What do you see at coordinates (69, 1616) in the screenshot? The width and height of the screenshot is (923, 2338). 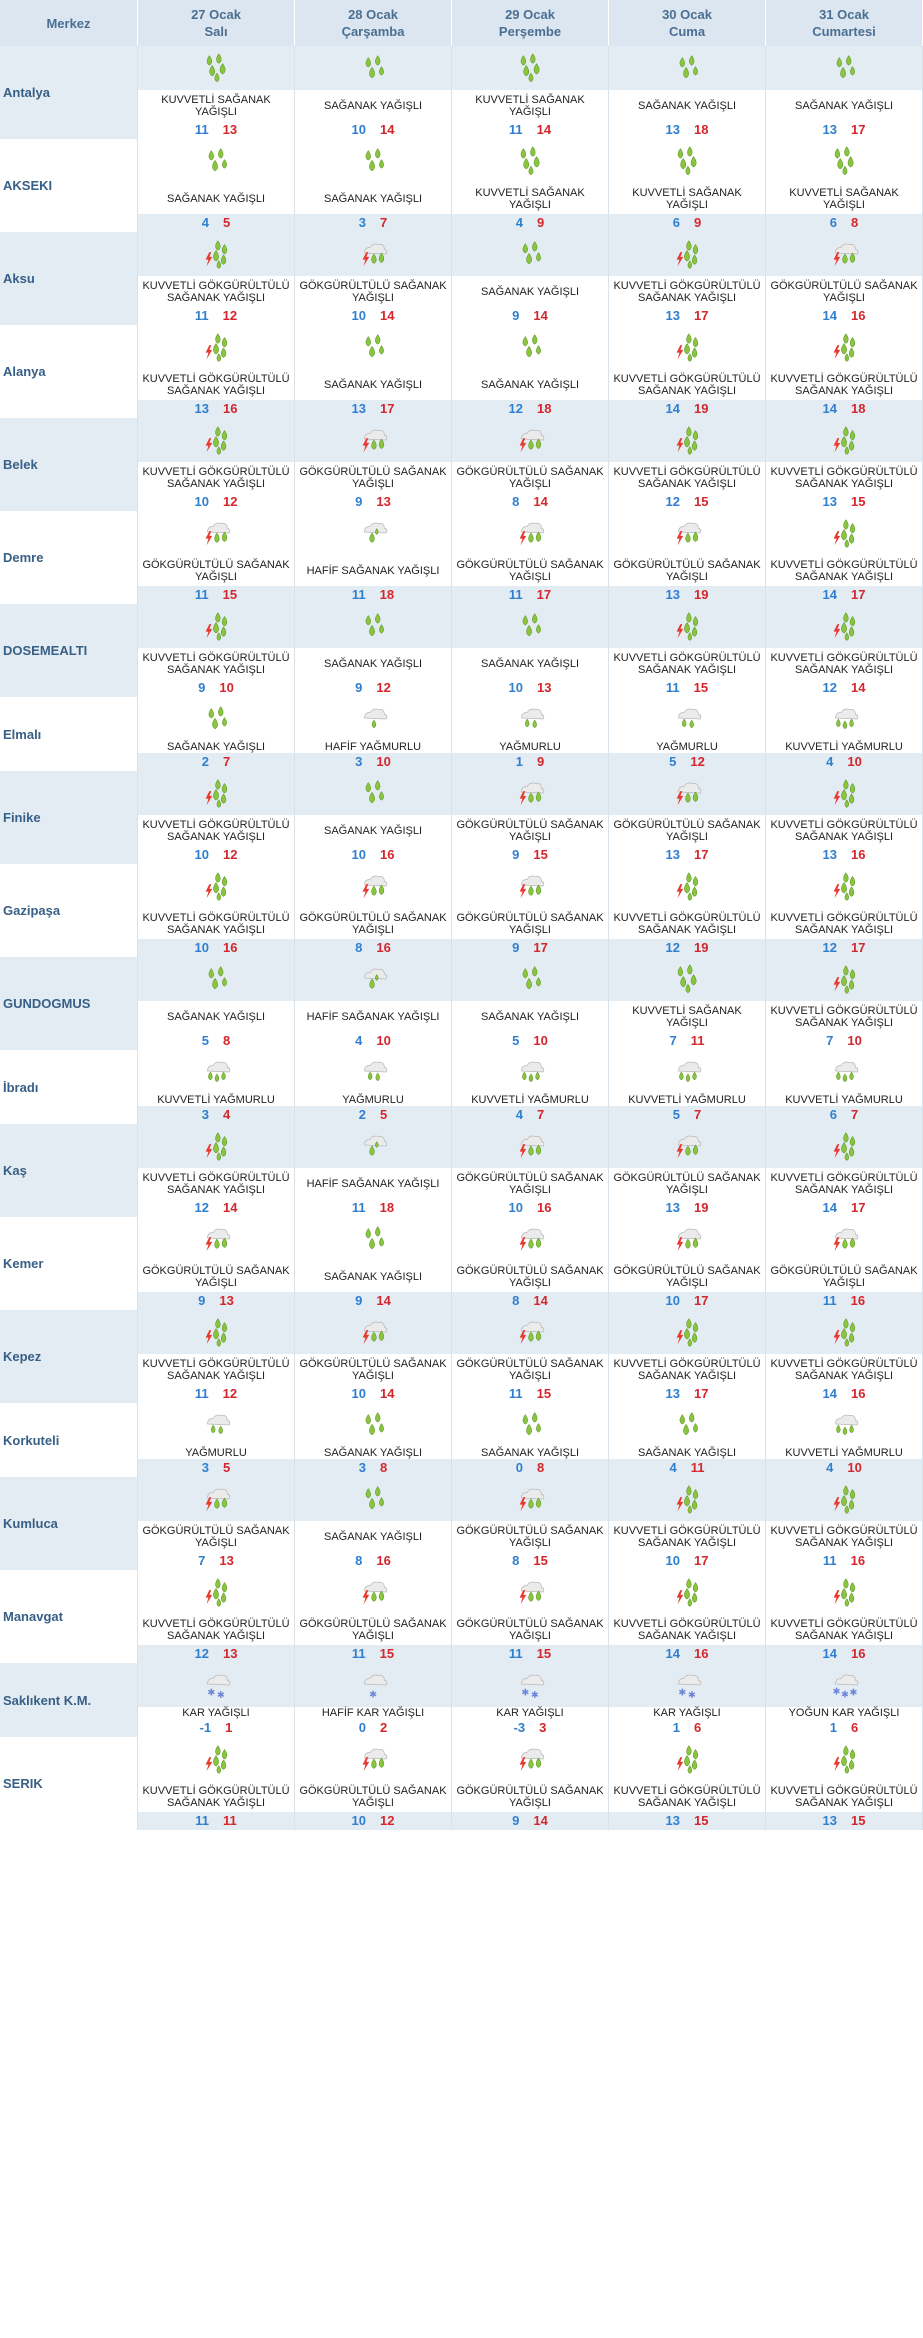 I see `city-name: Manavgat` at bounding box center [69, 1616].